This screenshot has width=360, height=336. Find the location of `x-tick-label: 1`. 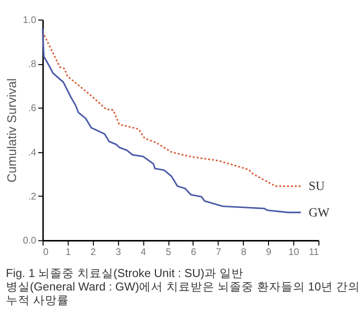

x-tick-label: 1 is located at coordinates (68, 252).